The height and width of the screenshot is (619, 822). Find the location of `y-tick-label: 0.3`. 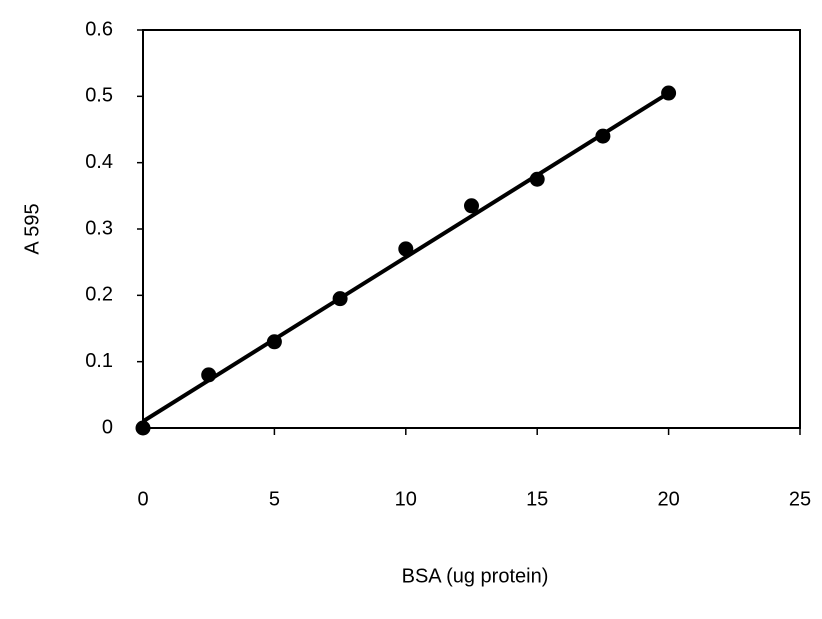

y-tick-label: 0.3 is located at coordinates (99, 228).